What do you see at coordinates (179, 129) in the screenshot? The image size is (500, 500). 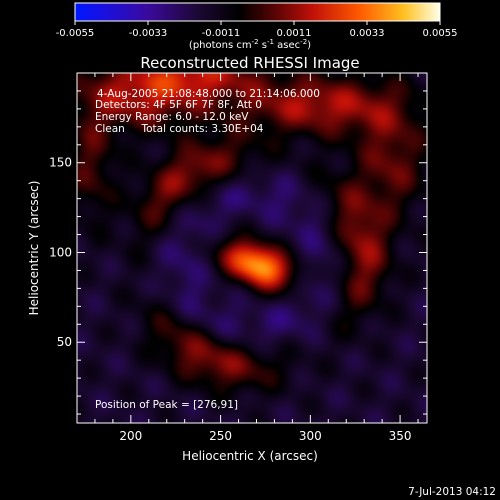 I see `annotation-clean-counts: Clean Total counts: 3.30E+04` at bounding box center [179, 129].